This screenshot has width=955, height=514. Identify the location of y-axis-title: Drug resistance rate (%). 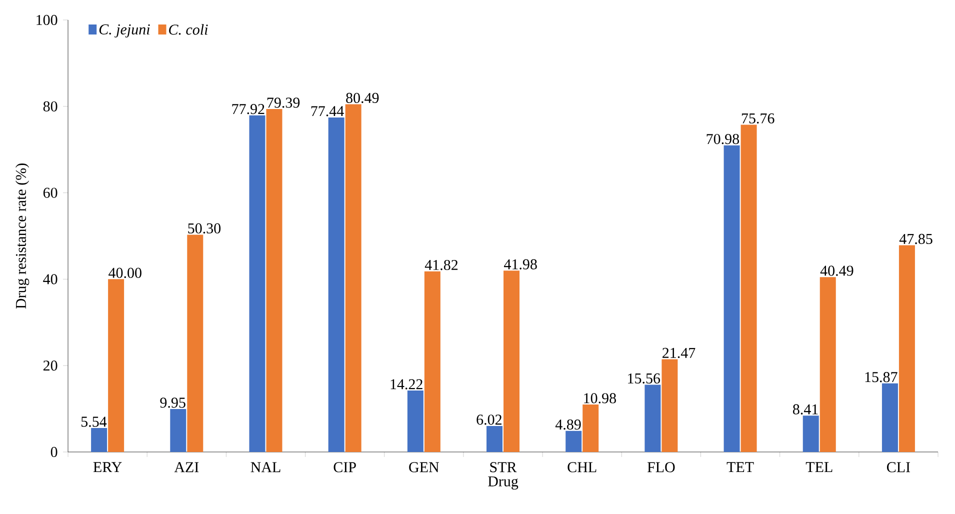
(22, 236).